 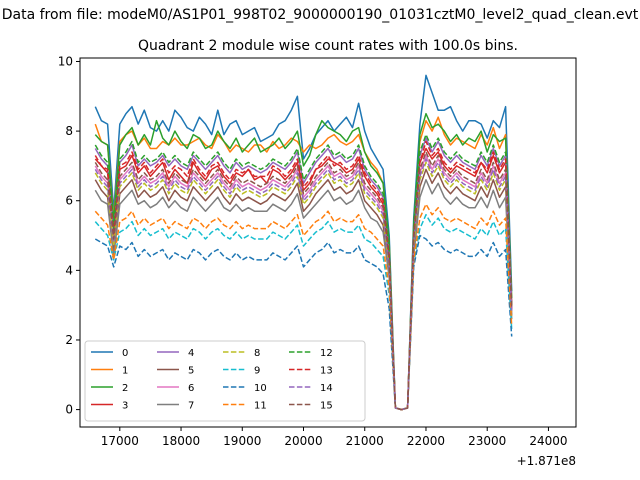 What do you see at coordinates (326, 388) in the screenshot?
I see `legend-label: 14` at bounding box center [326, 388].